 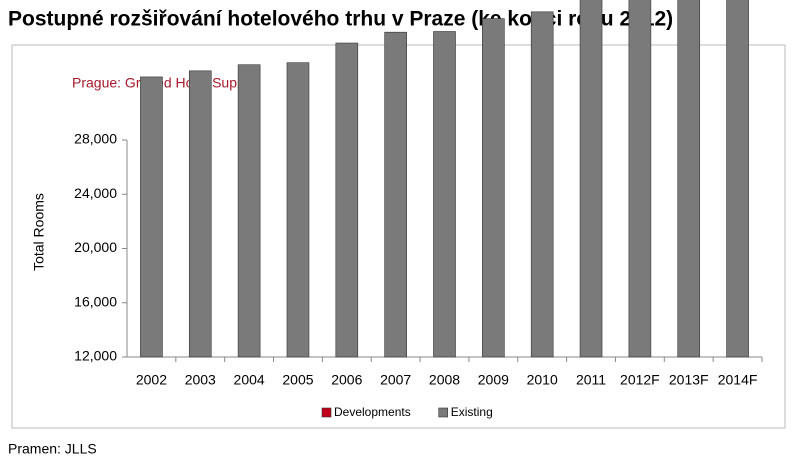 What do you see at coordinates (249, 380) in the screenshot?
I see `x-tick-label: 2004` at bounding box center [249, 380].